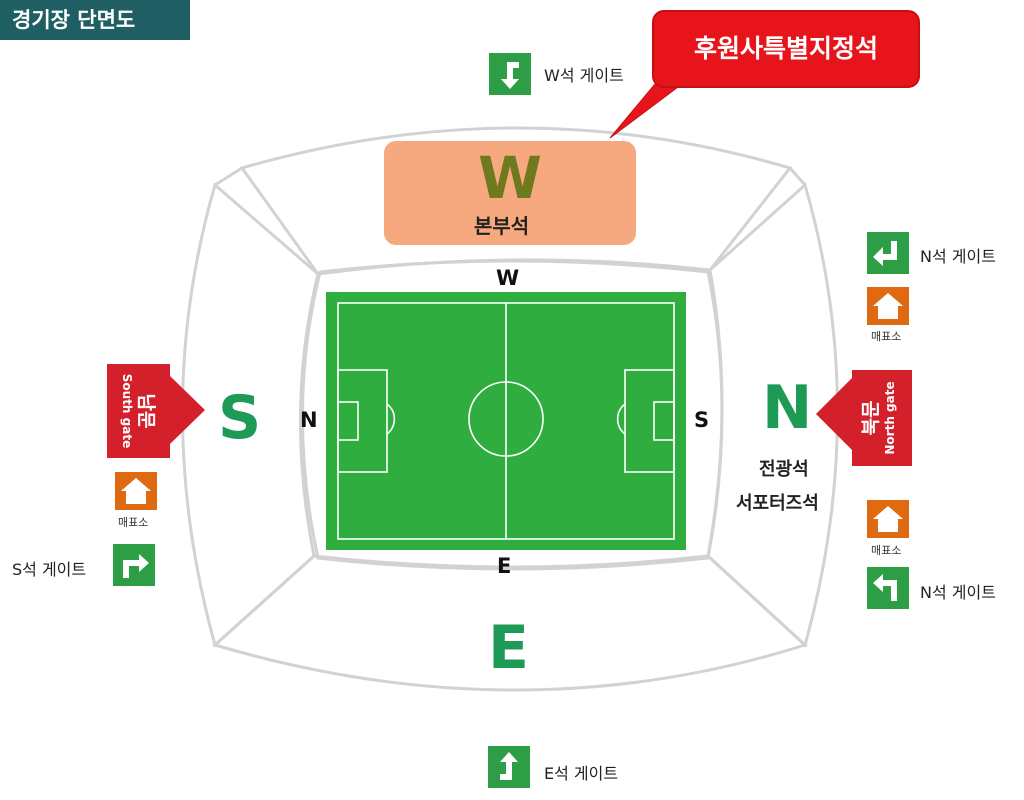  I want to click on west-stand-block, so click(510, 193).